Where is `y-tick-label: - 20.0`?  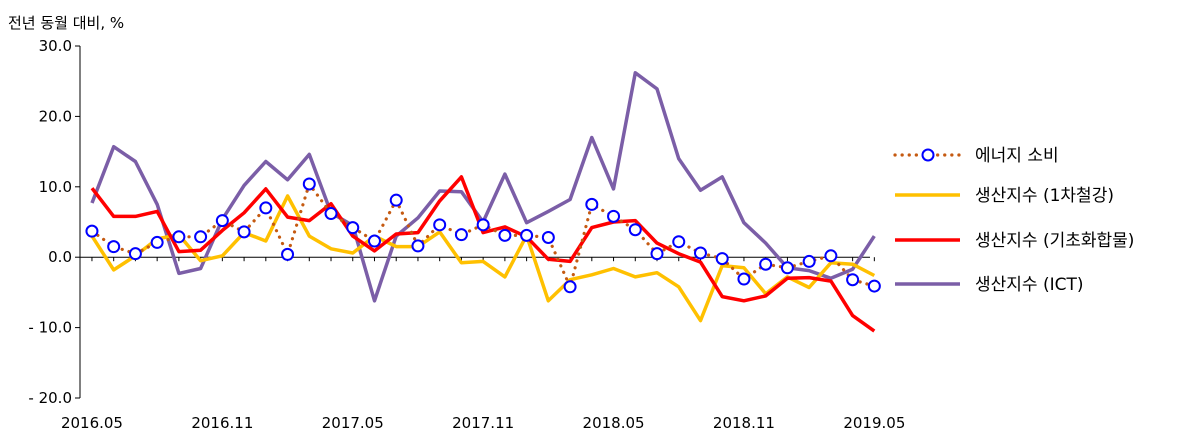 y-tick-label: - 20.0 is located at coordinates (50, 398).